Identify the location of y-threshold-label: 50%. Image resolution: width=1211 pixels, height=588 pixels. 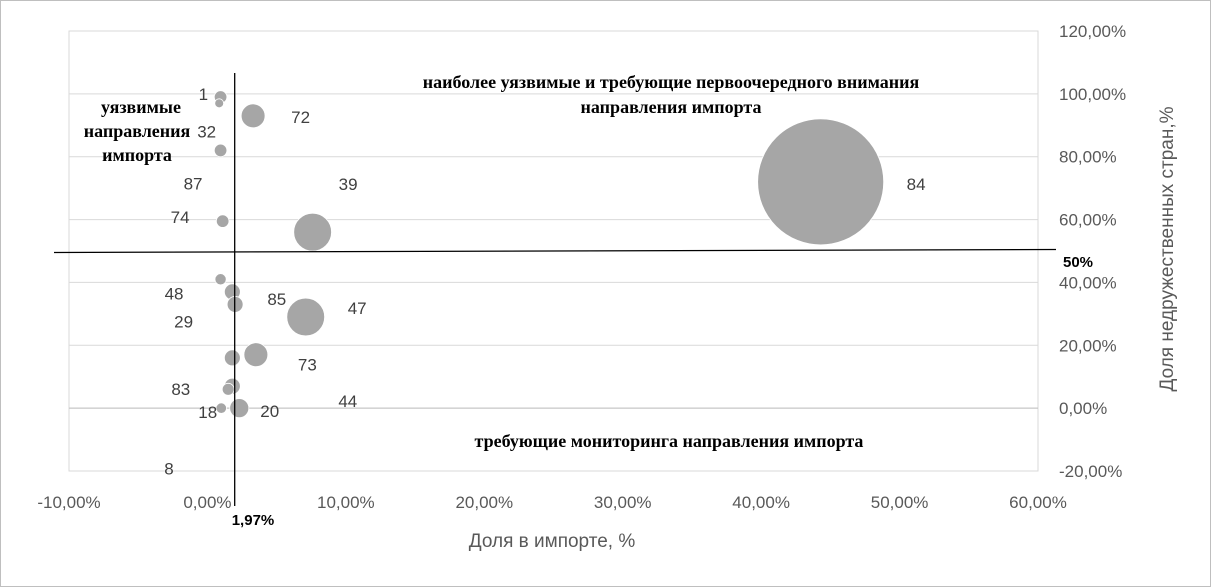
(1078, 262).